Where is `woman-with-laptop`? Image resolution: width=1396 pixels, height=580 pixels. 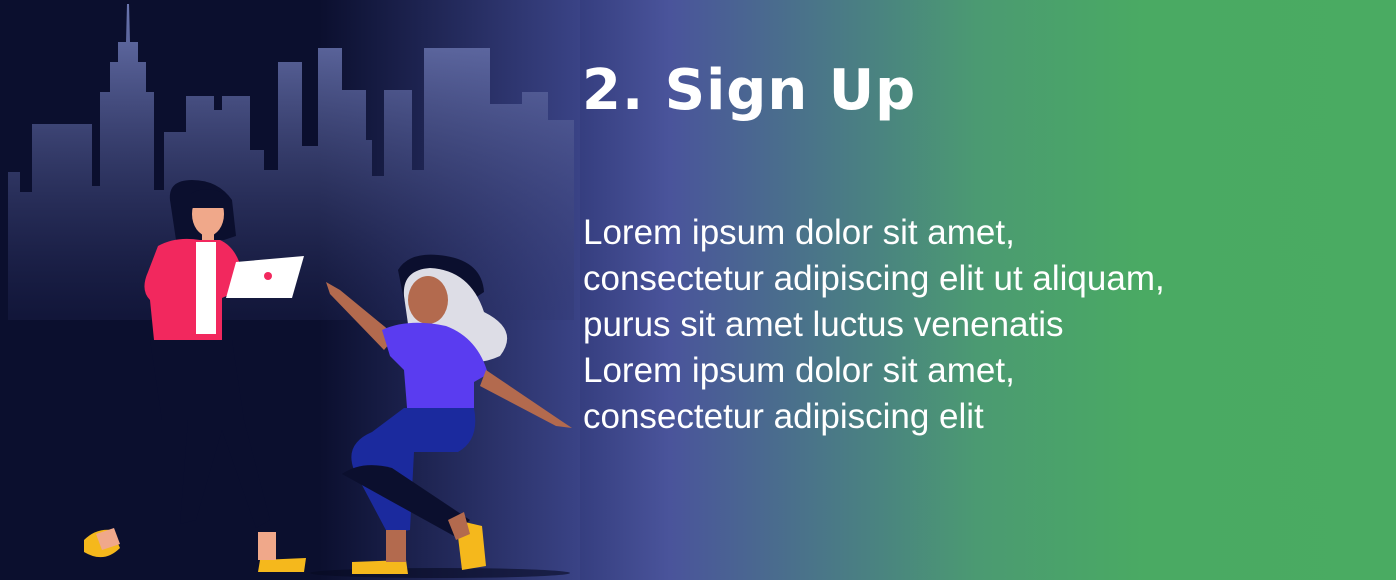 woman-with-laptop is located at coordinates (195, 376).